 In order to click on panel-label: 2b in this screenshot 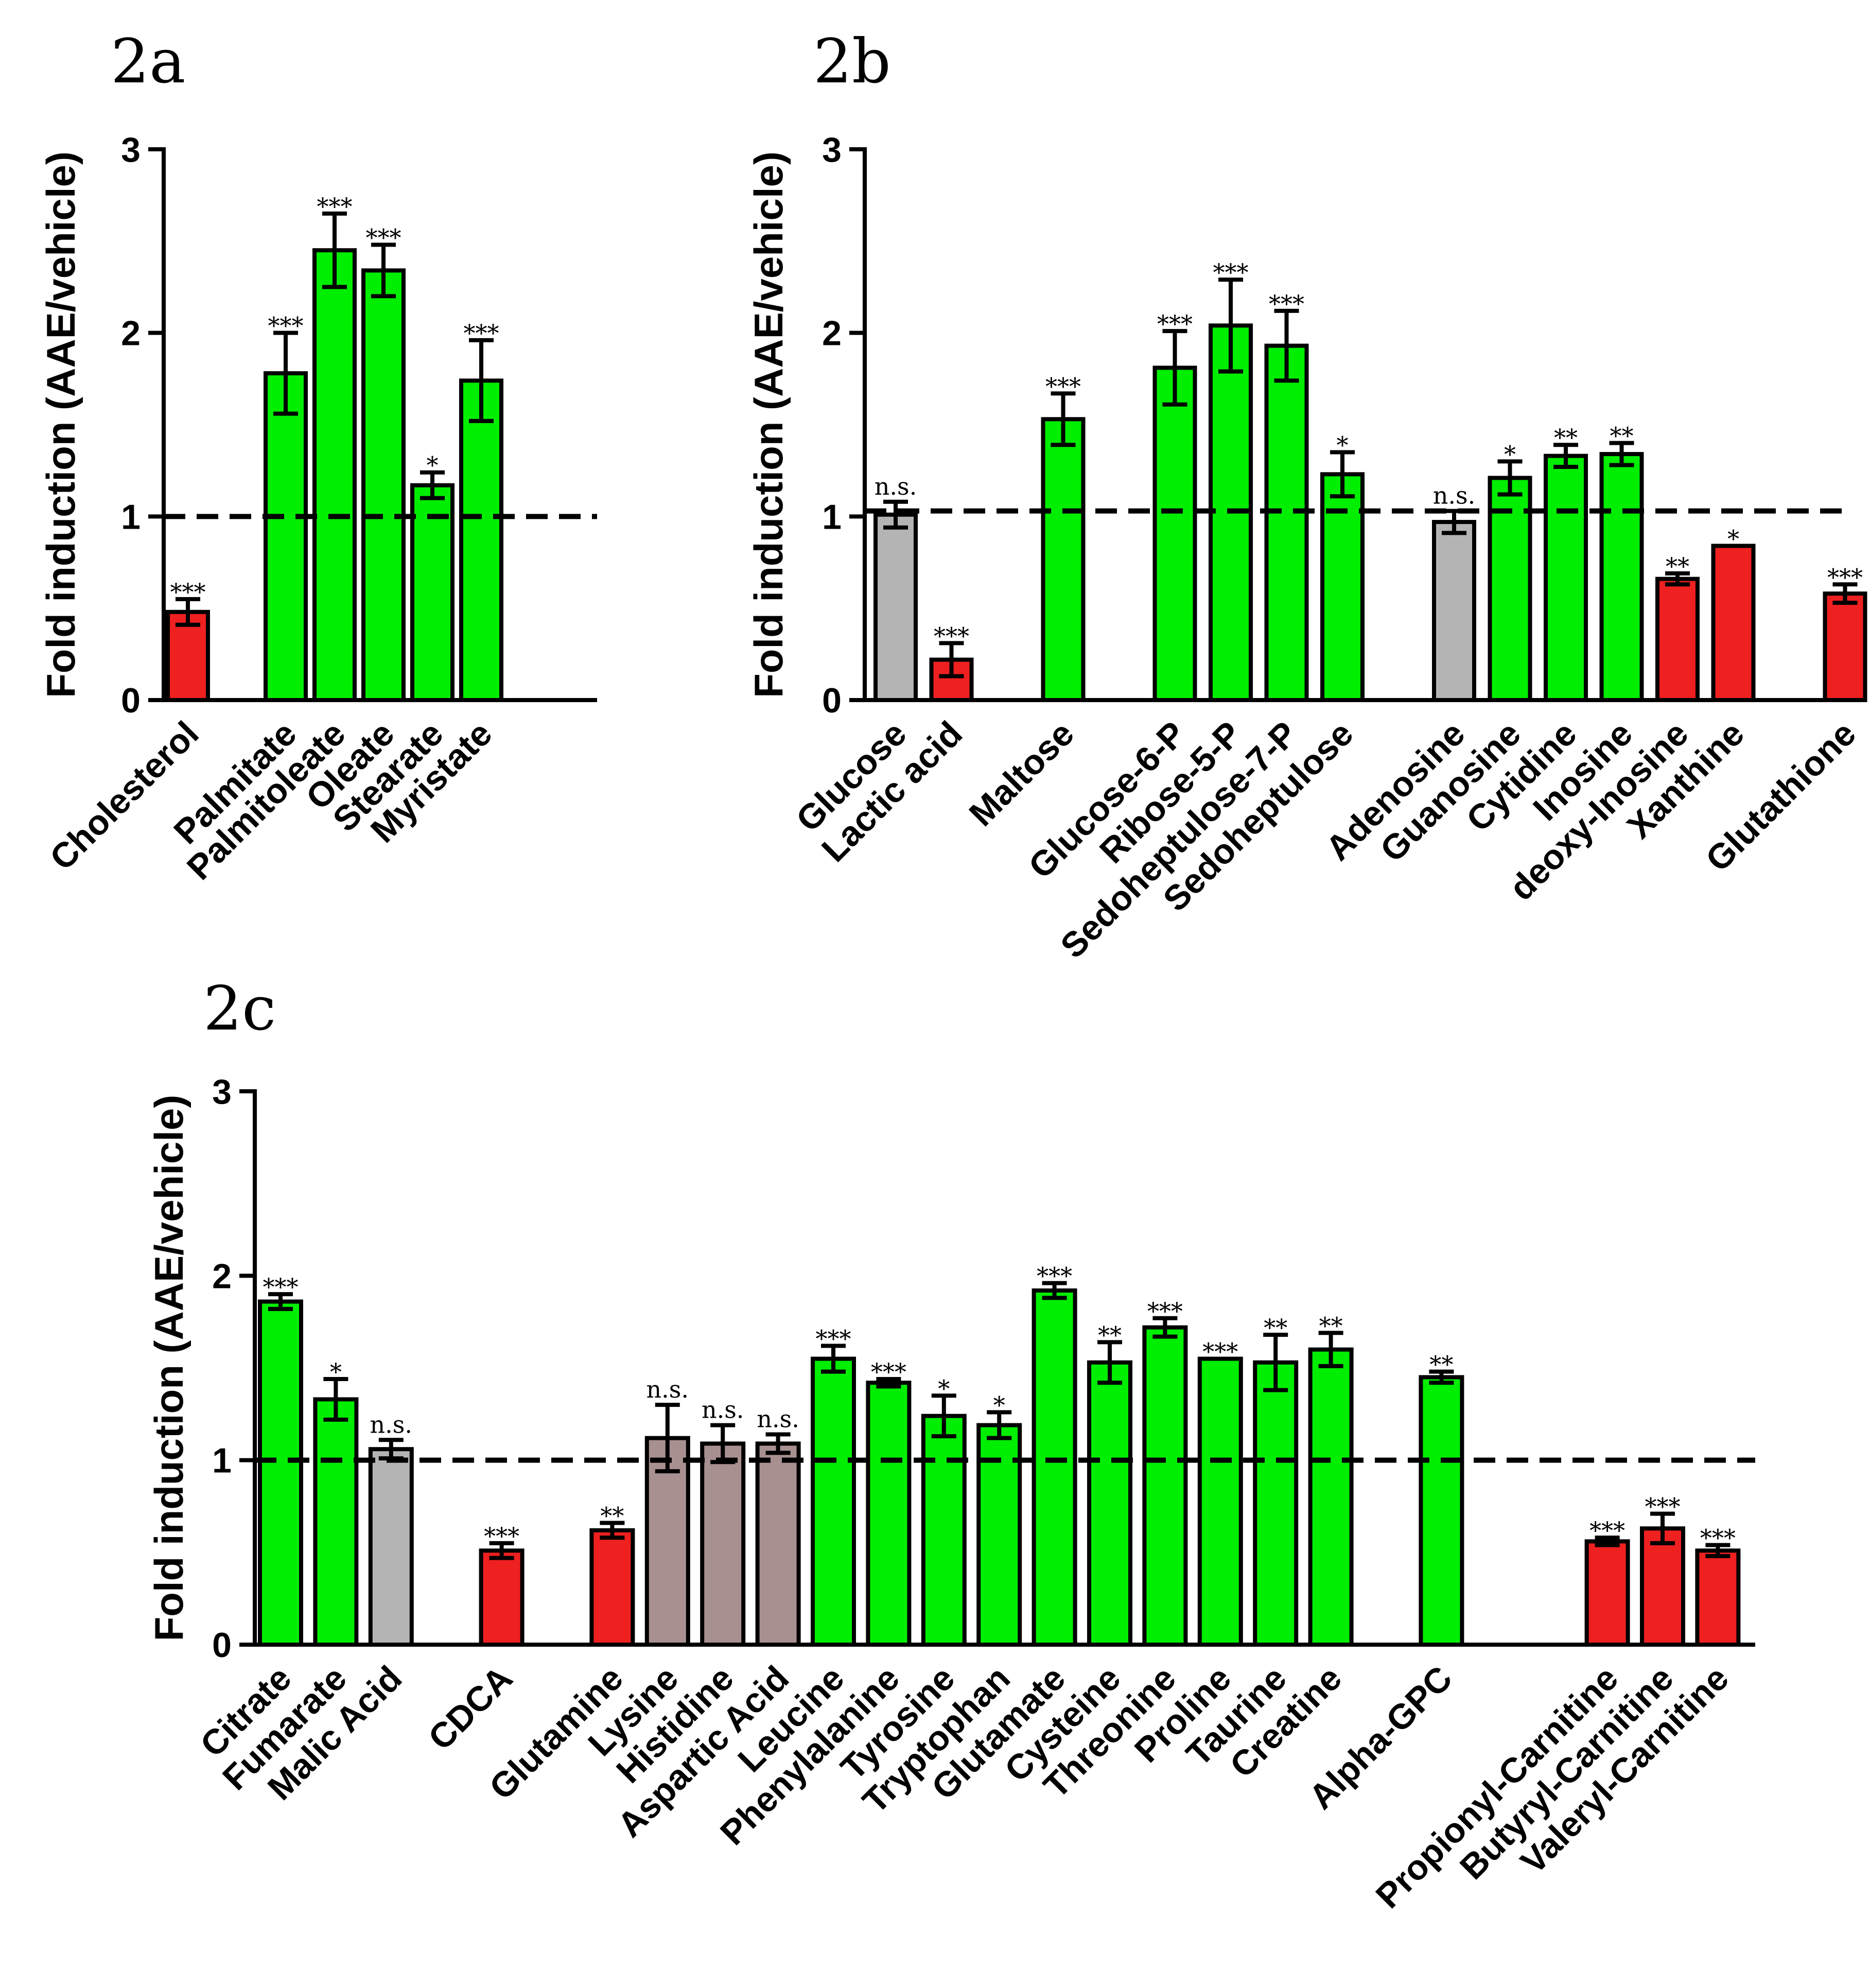, I will do `click(852, 62)`.